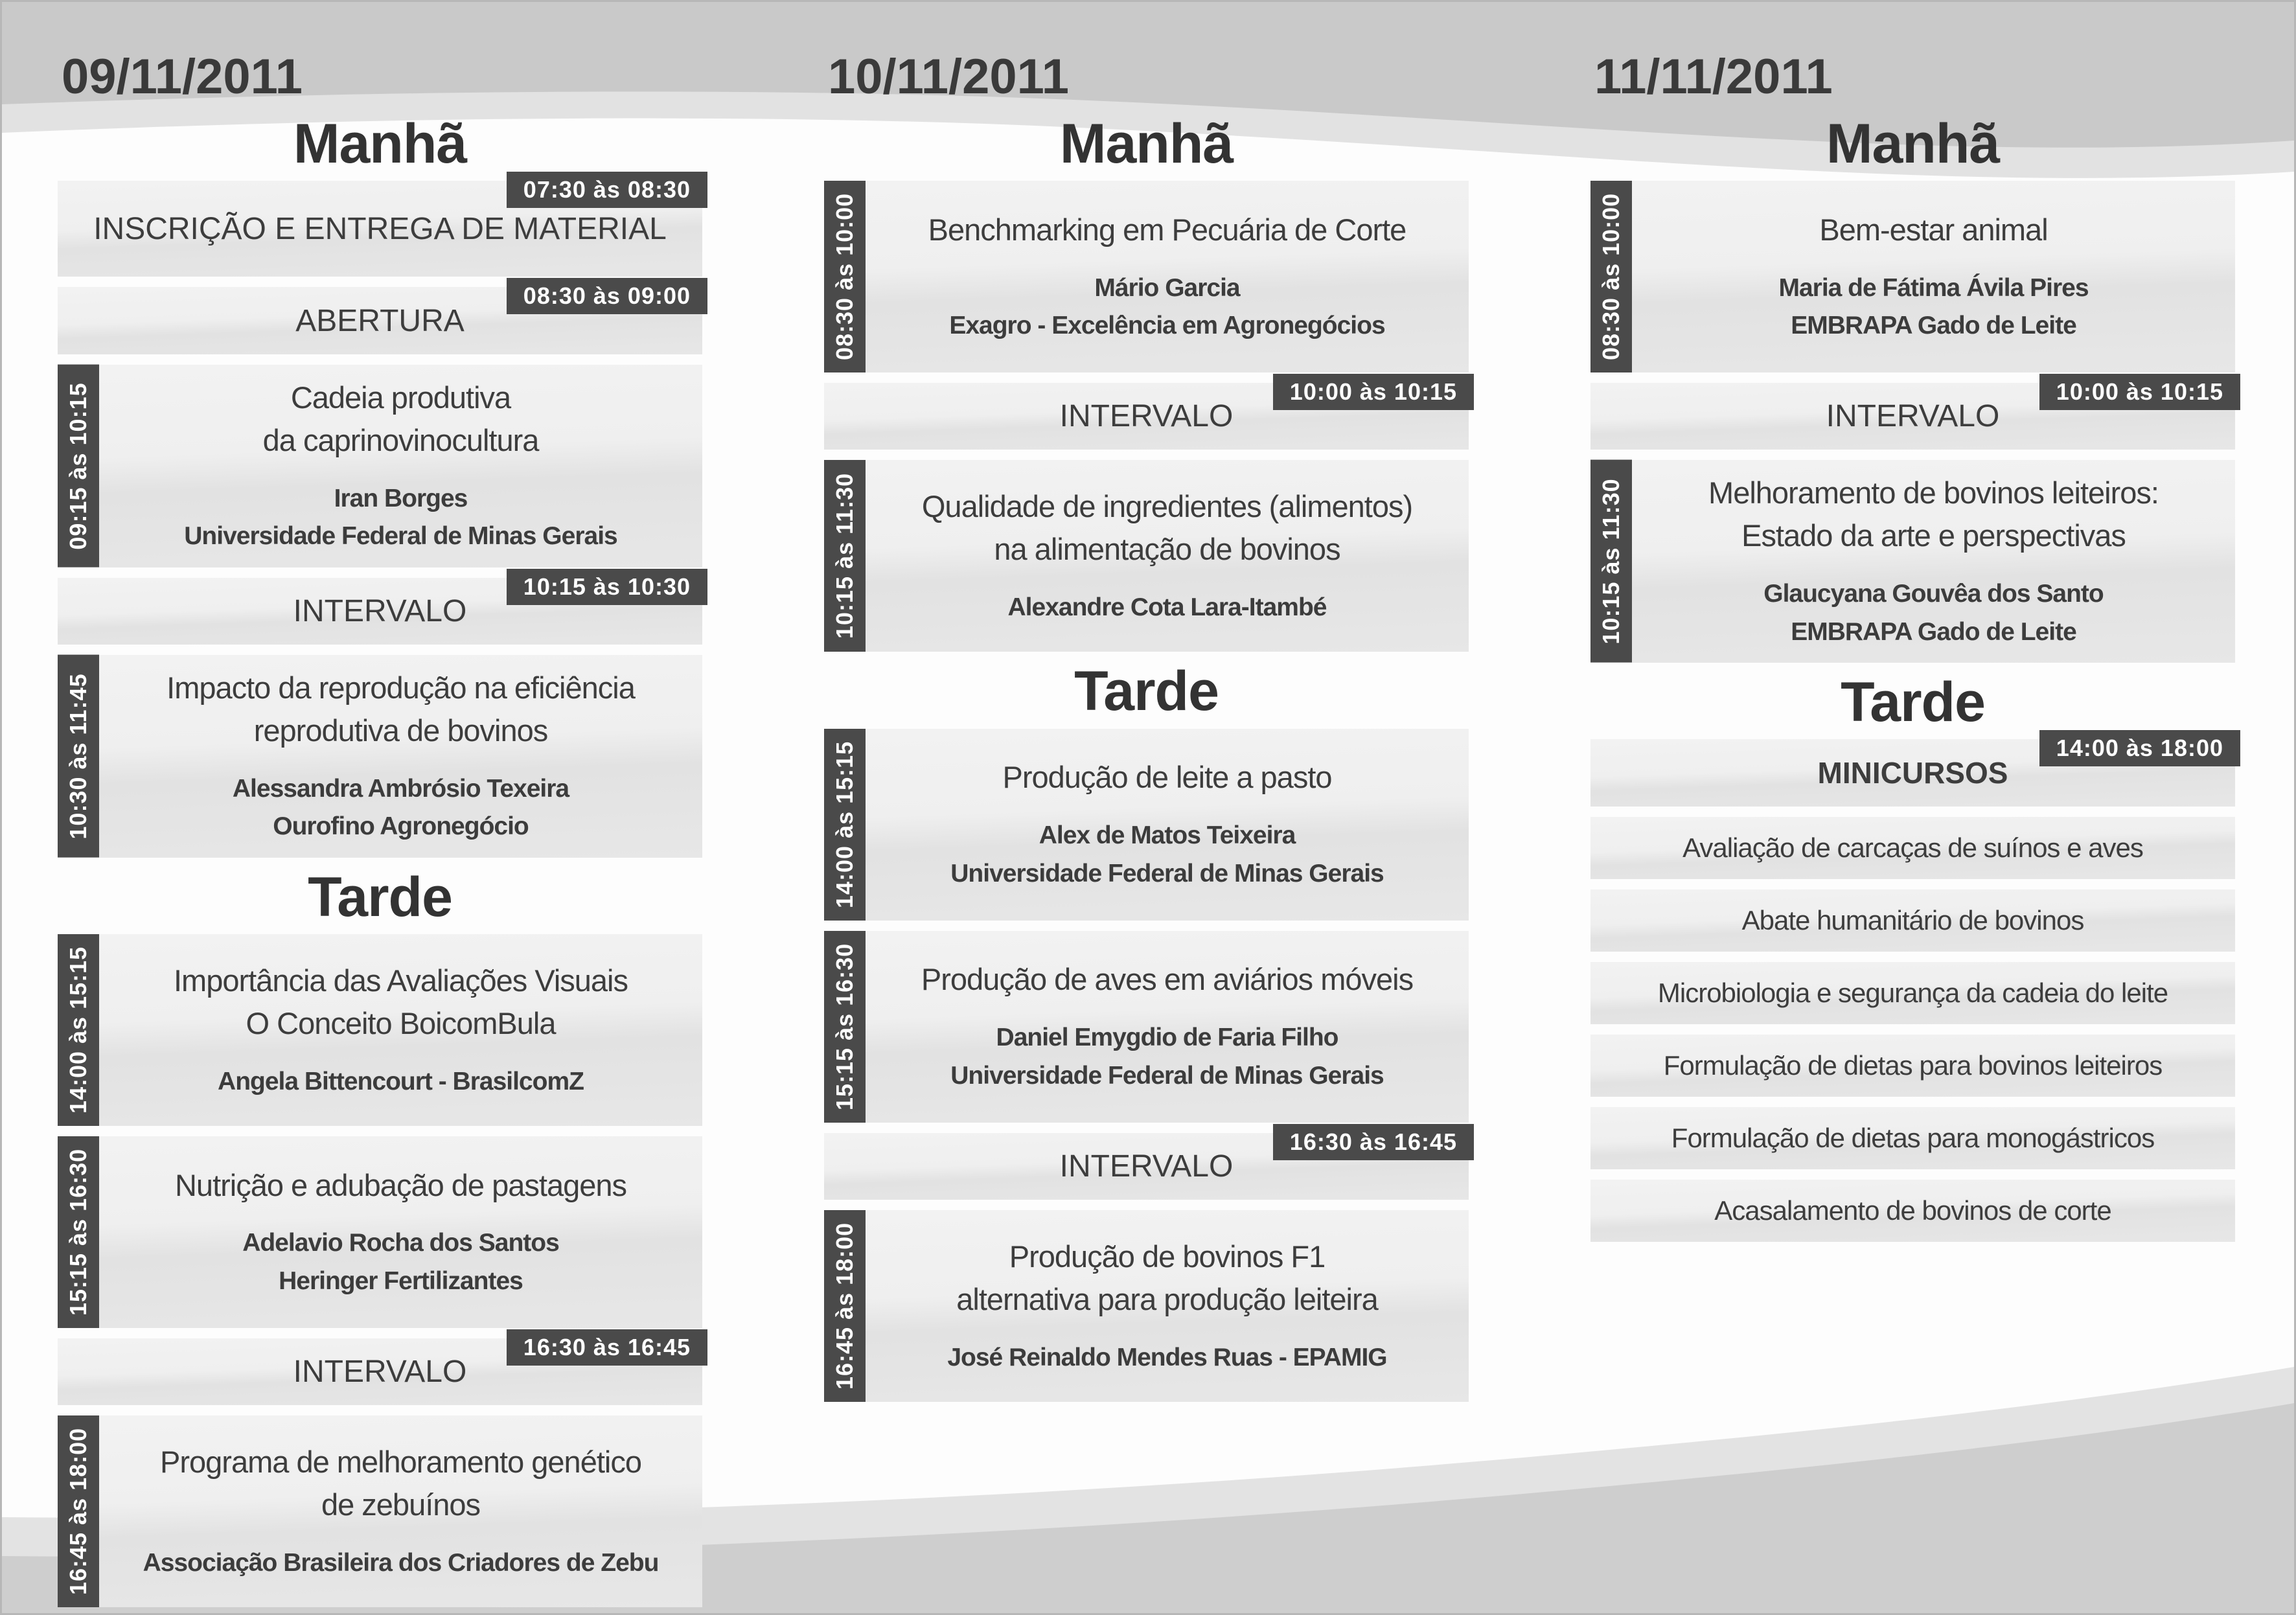 Image resolution: width=2296 pixels, height=1615 pixels. I want to click on day-date: 11/11/2011, so click(1714, 76).